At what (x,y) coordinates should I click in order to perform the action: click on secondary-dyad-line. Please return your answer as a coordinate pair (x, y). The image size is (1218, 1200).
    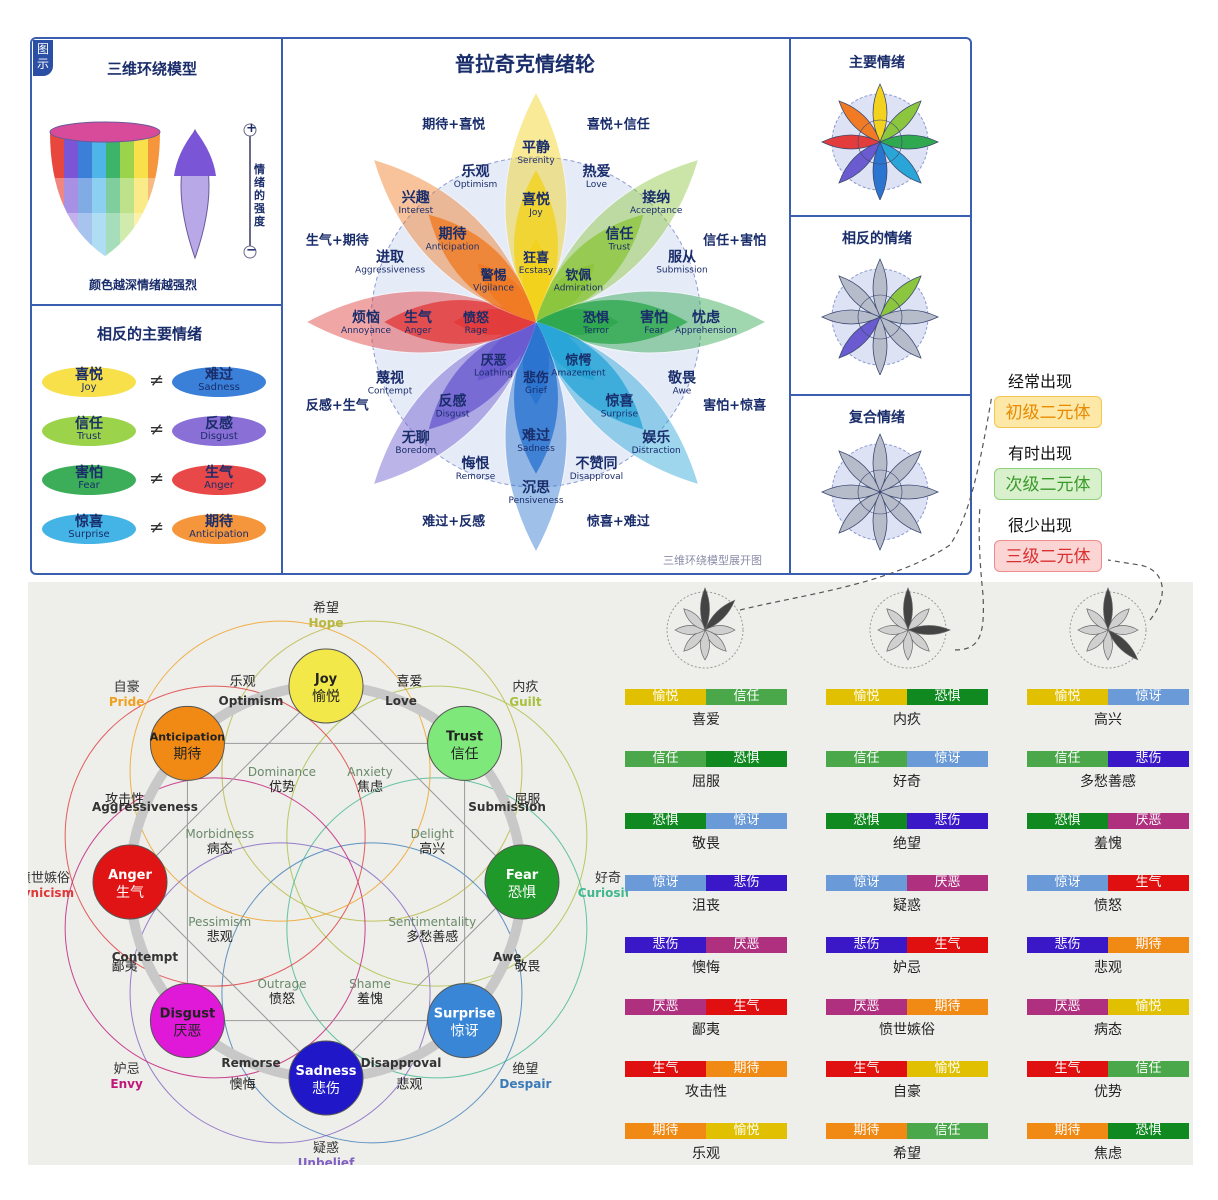
    Looking at the image, I should click on (424, 980).